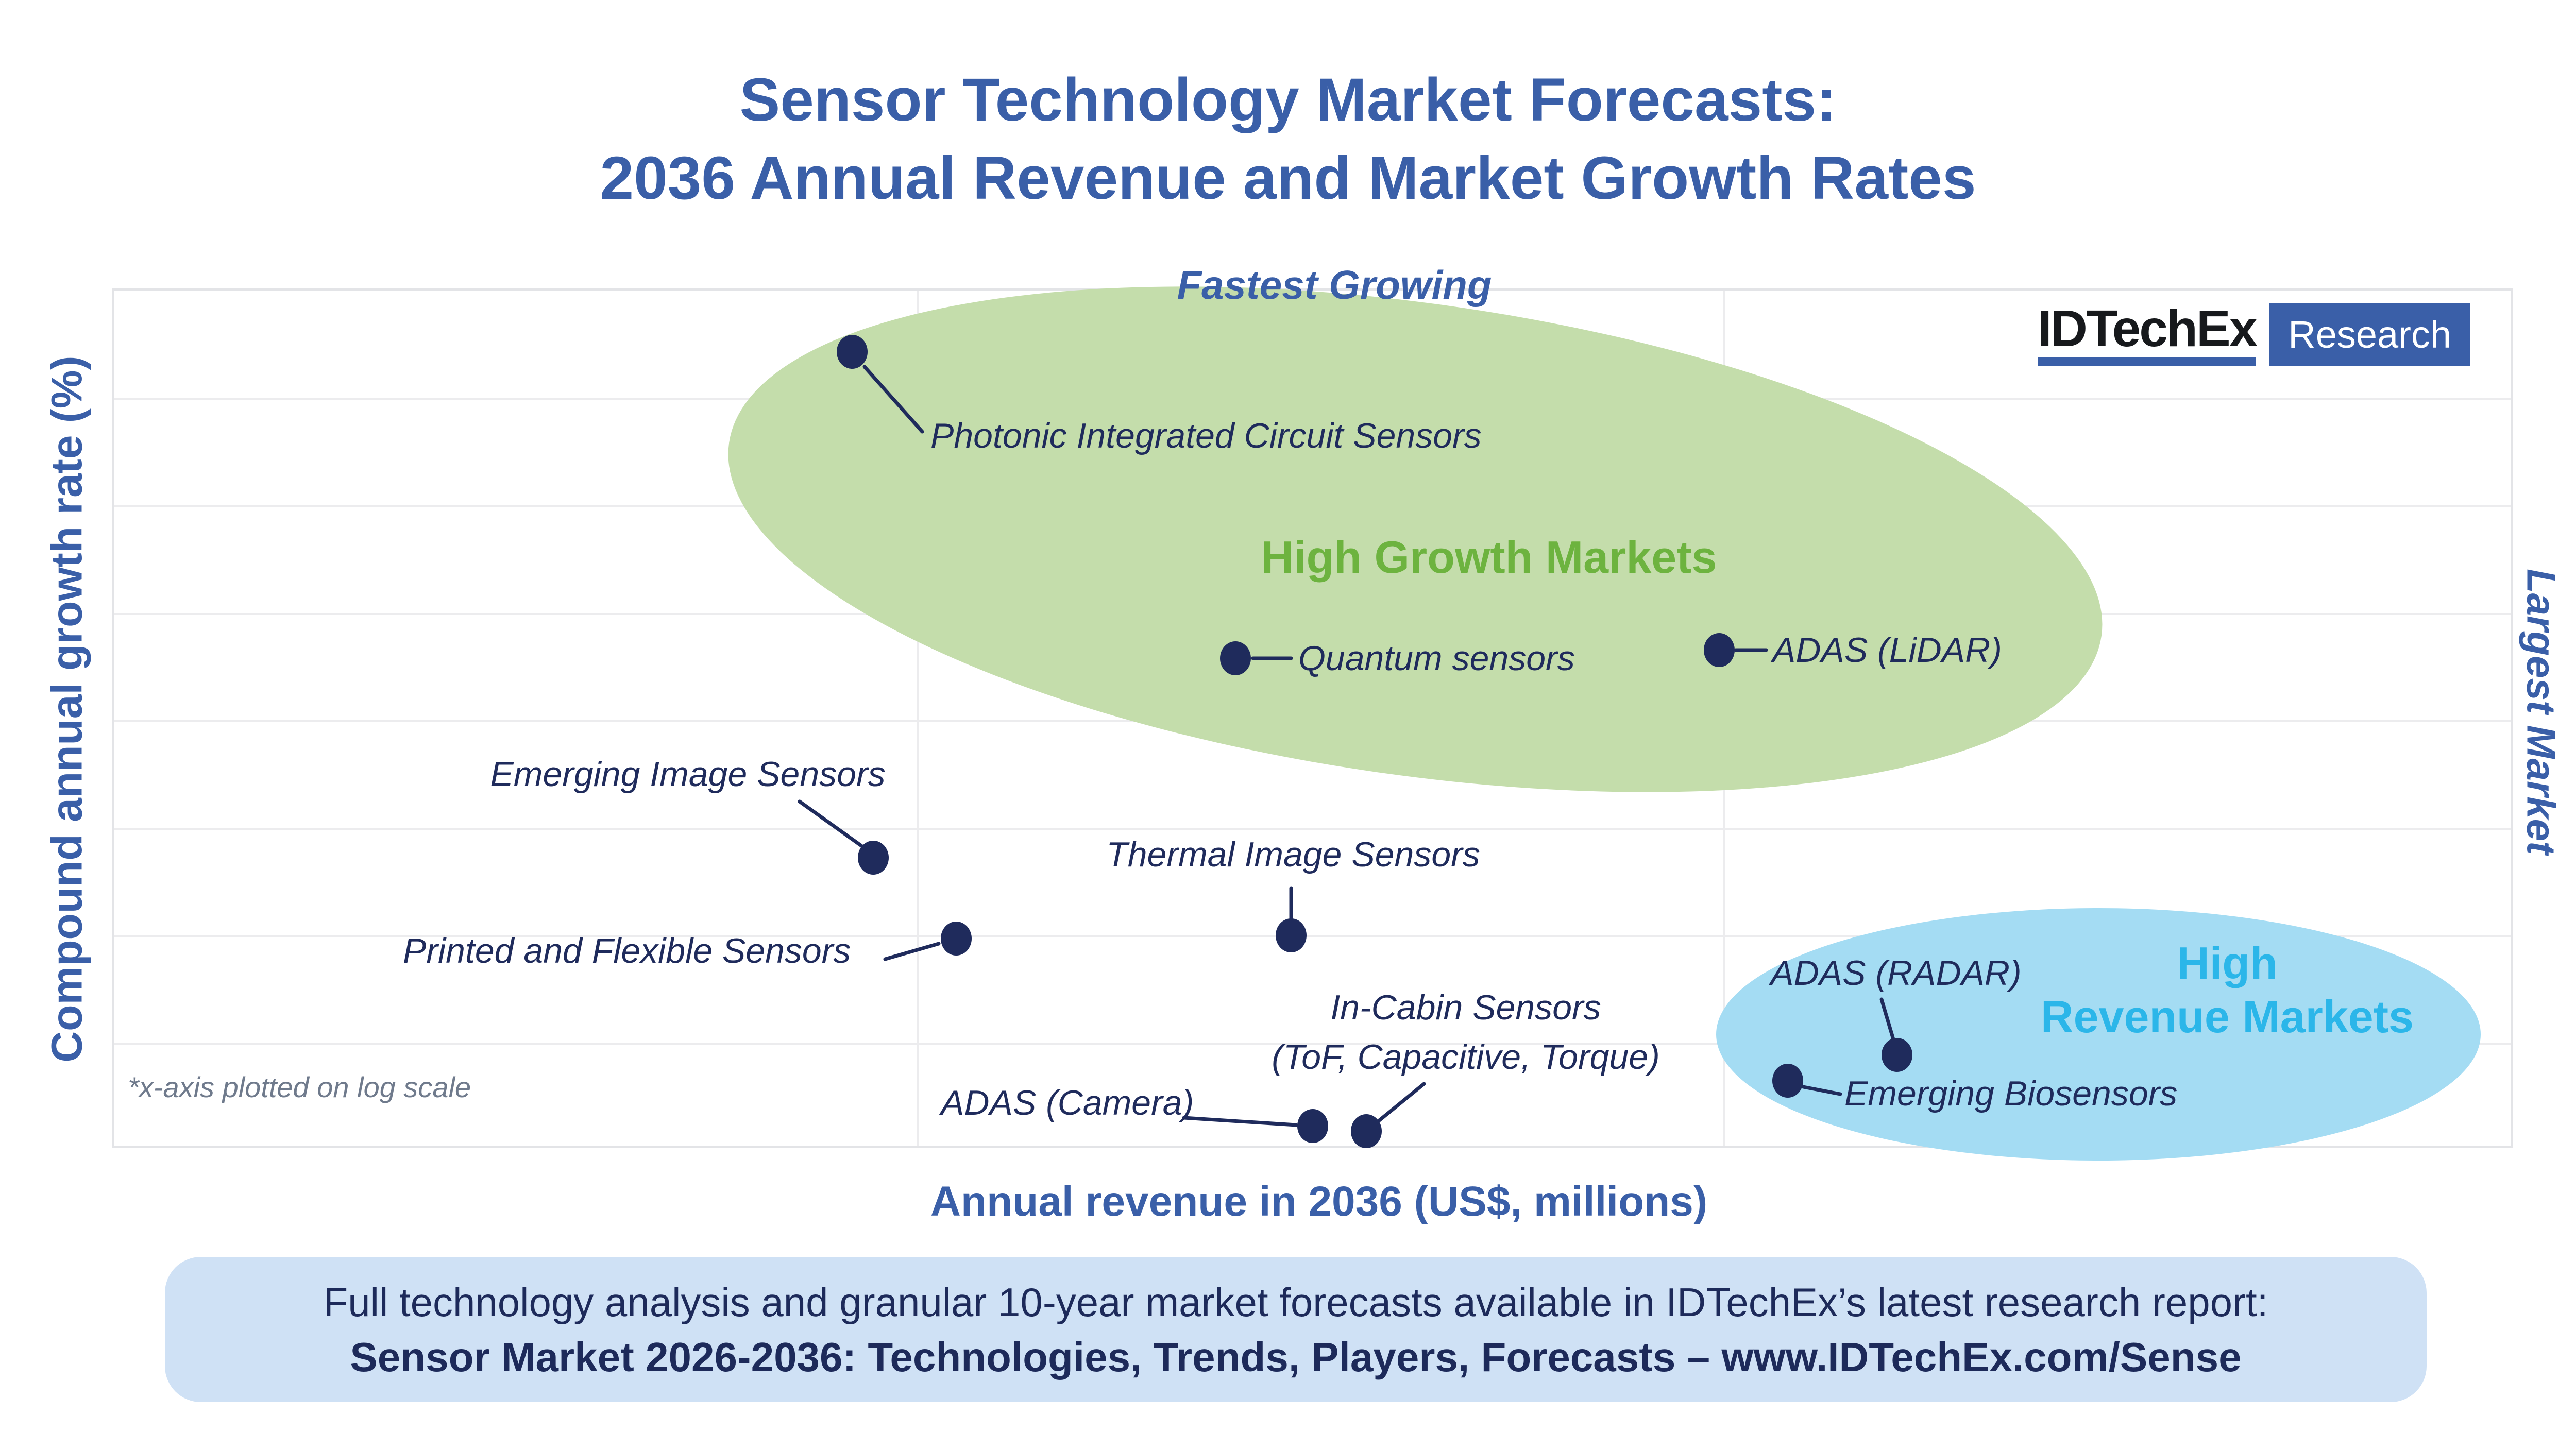  Describe the element at coordinates (918, 719) in the screenshot. I see `gridline-vertical` at that location.